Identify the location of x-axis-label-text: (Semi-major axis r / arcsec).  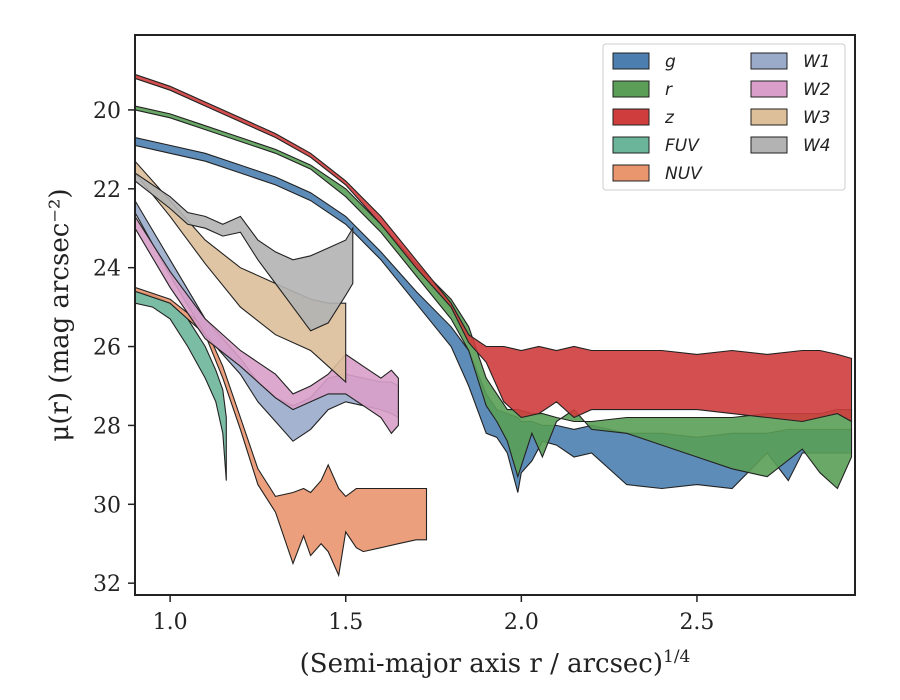
(481, 664).